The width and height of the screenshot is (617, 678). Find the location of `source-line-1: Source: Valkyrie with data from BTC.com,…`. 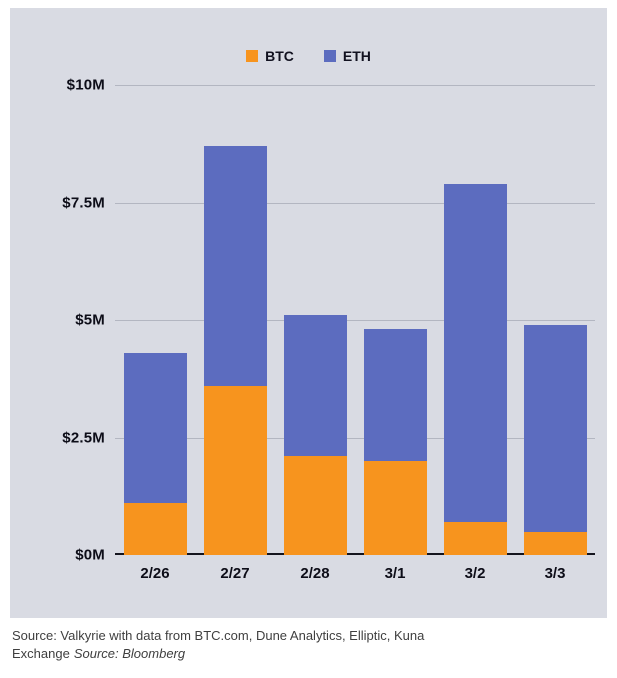

source-line-1: Source: Valkyrie with data from BTC.com,… is located at coordinates (218, 635).